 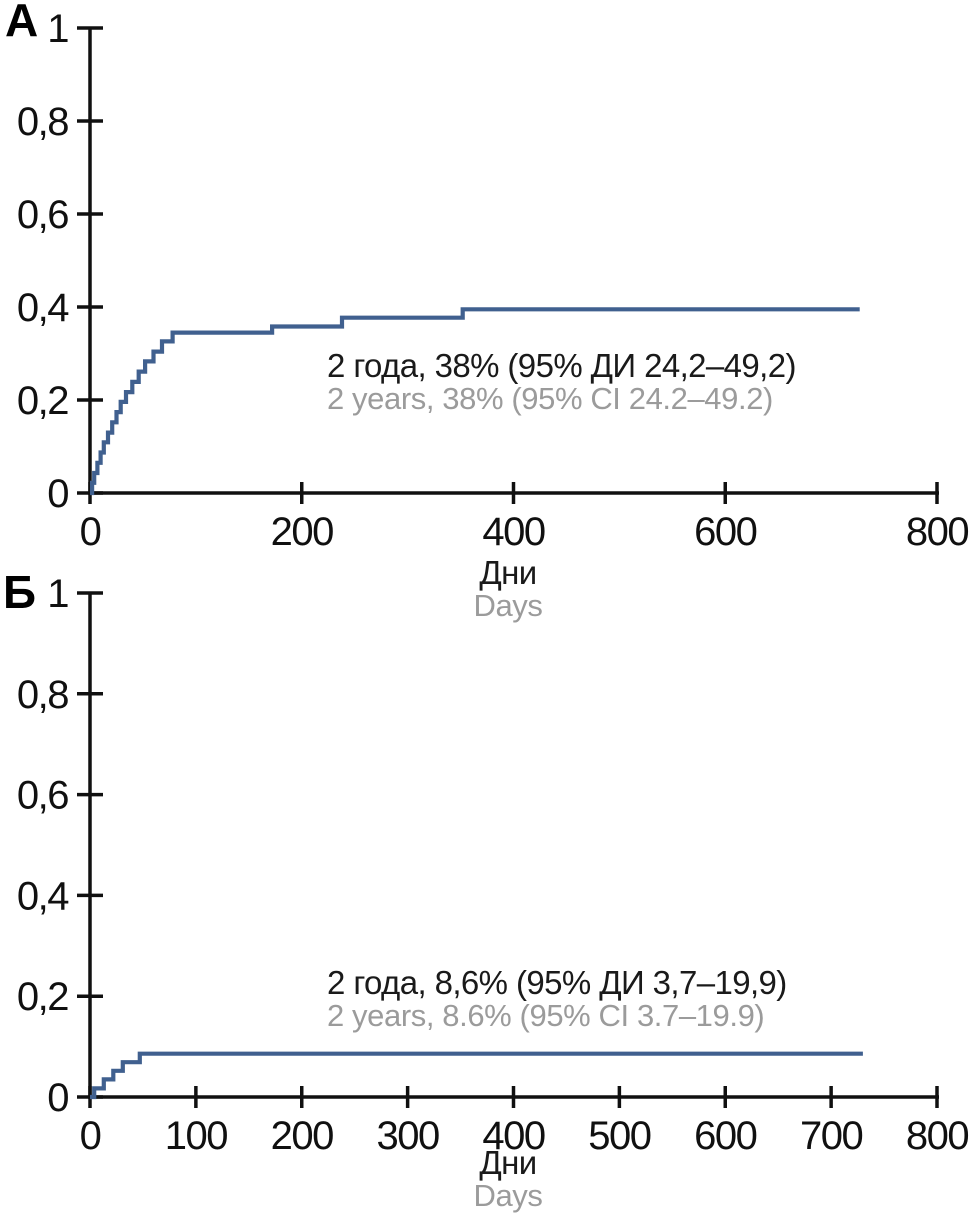 I want to click on panel-b-x-axis-title-ru: Дни, so click(x=507, y=1162).